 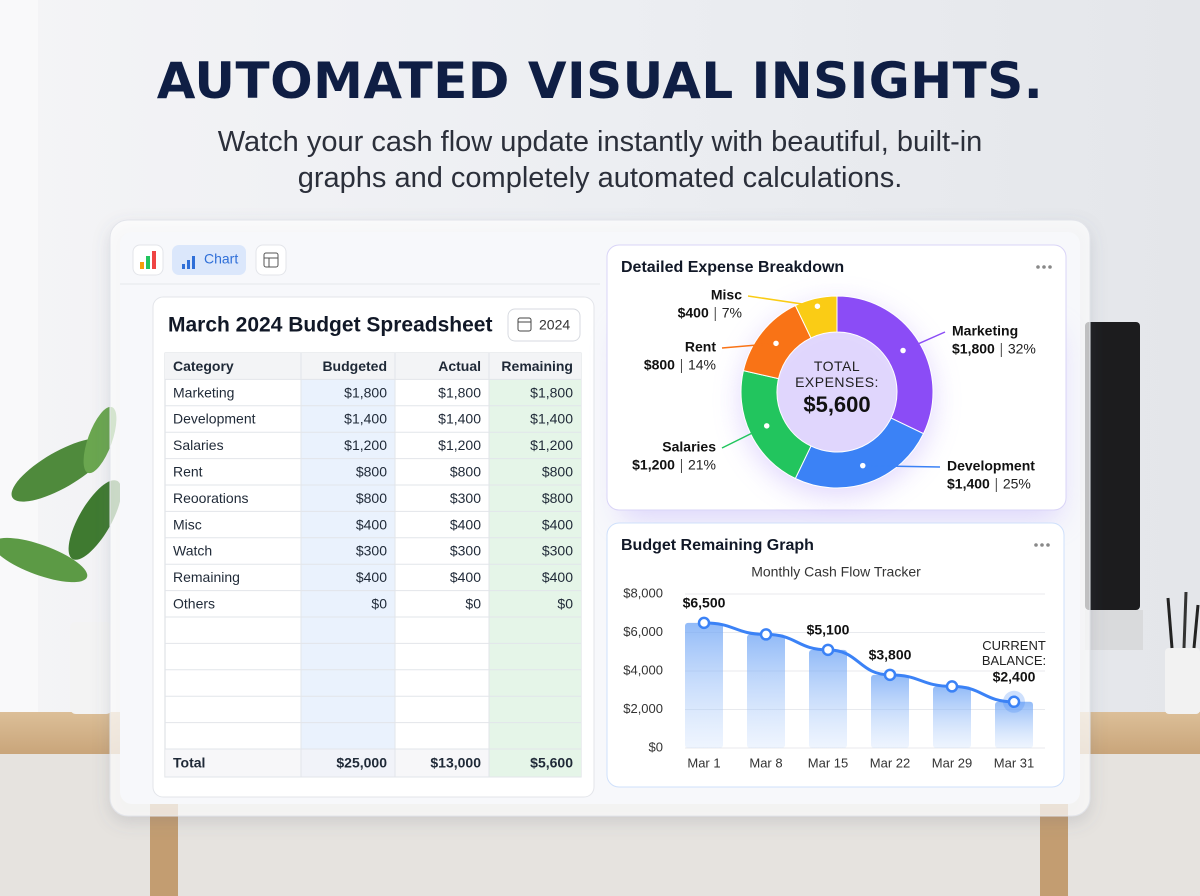 I want to click on slice-percent: 21%, so click(x=702, y=465).